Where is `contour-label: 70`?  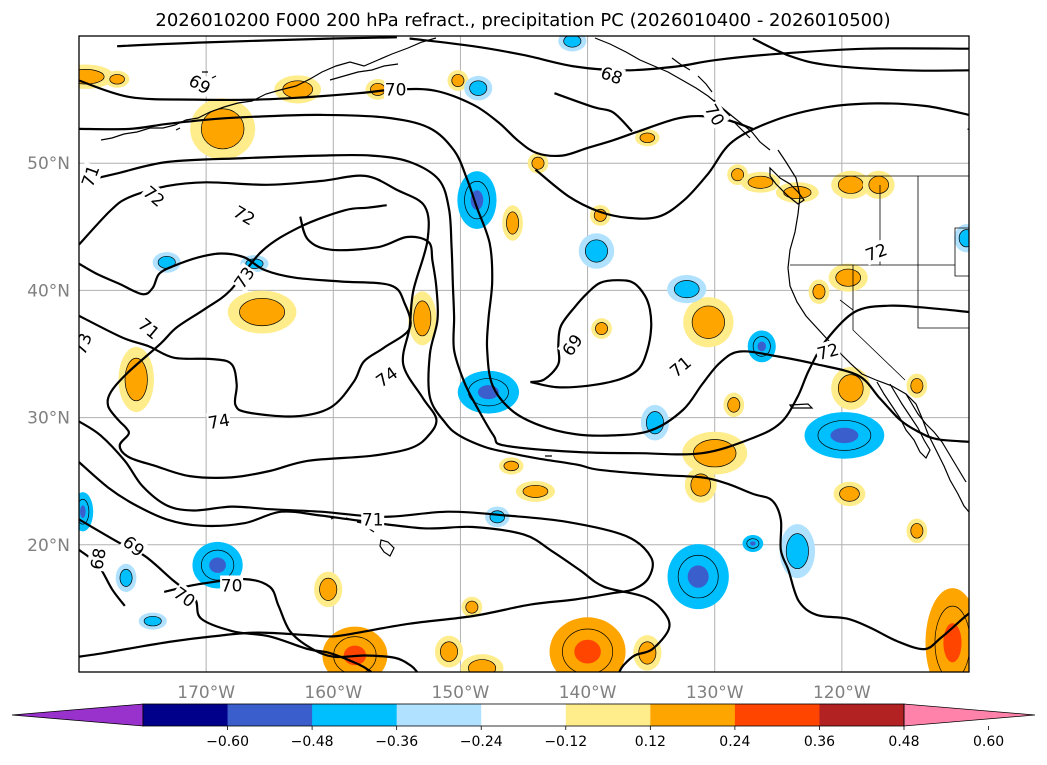 contour-label: 70 is located at coordinates (232, 586).